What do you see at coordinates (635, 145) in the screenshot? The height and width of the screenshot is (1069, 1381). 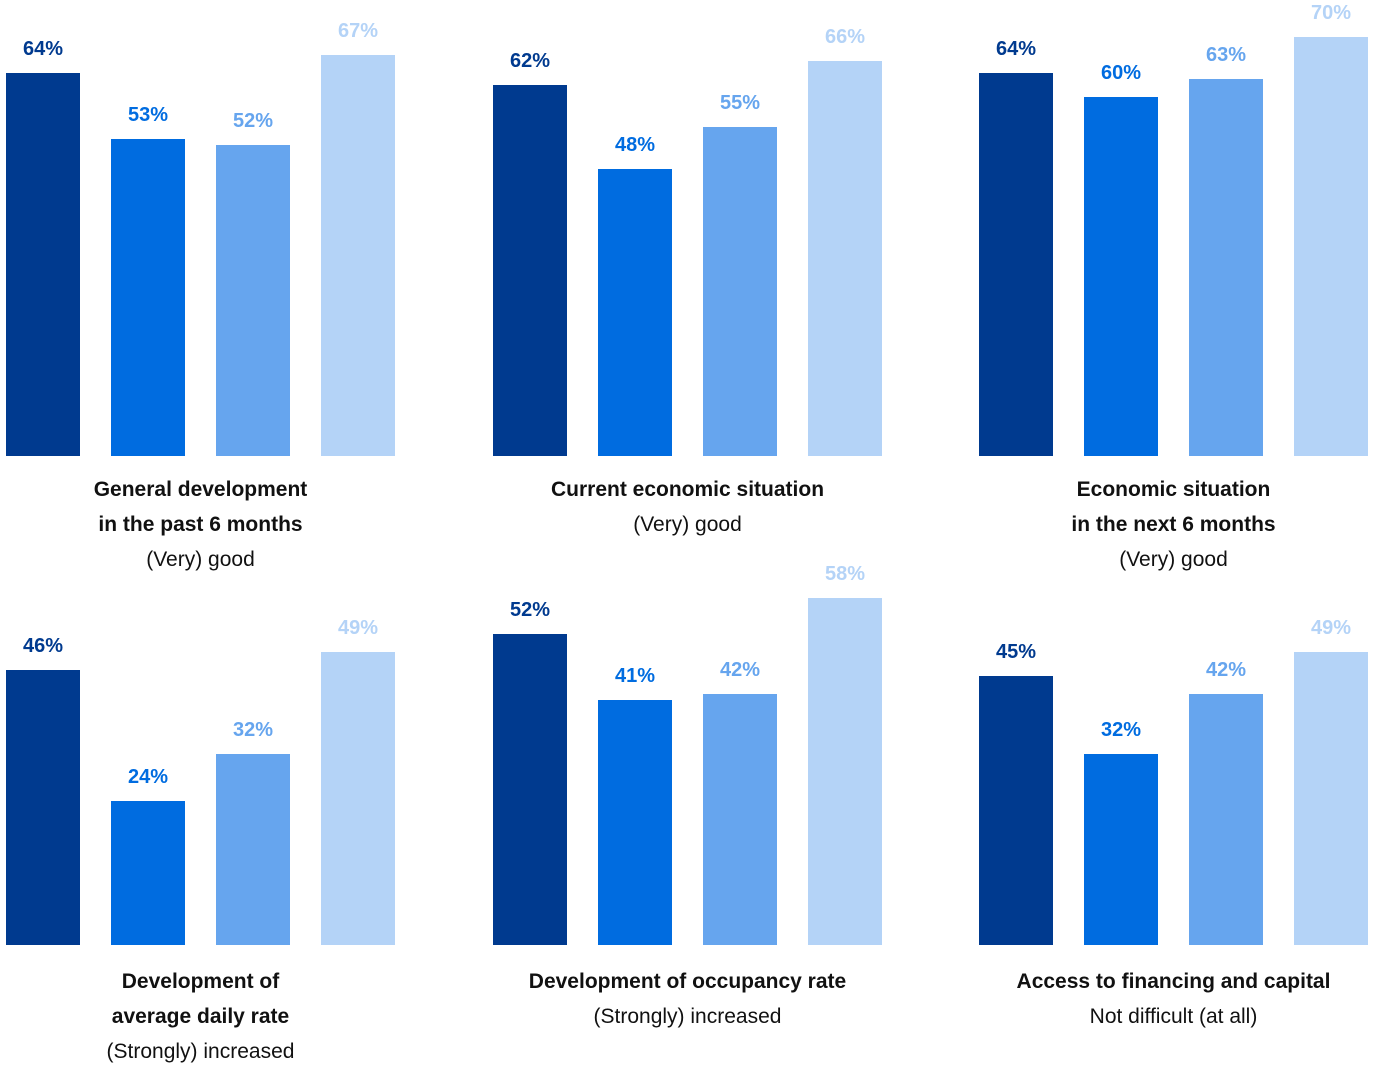 I see `data-label: 48%` at bounding box center [635, 145].